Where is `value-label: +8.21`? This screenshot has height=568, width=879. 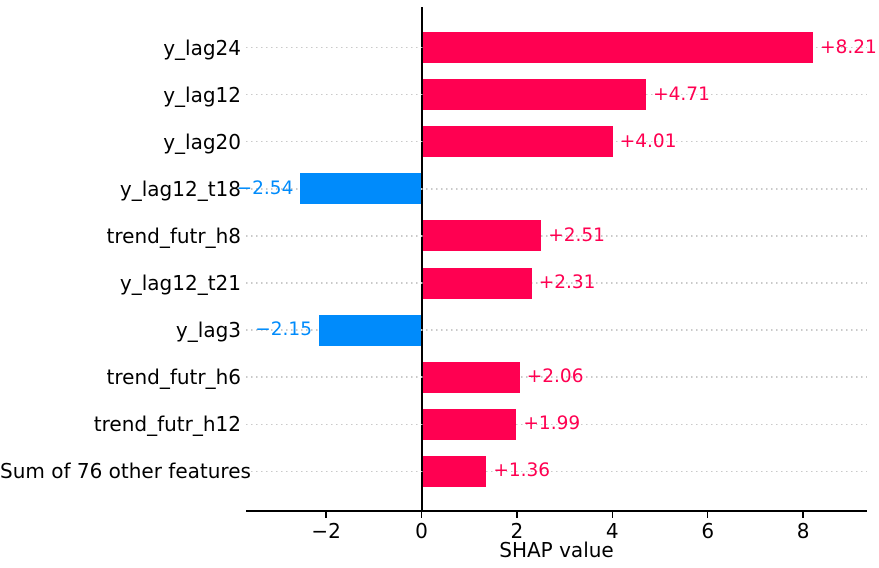
value-label: +8.21 is located at coordinates (848, 47).